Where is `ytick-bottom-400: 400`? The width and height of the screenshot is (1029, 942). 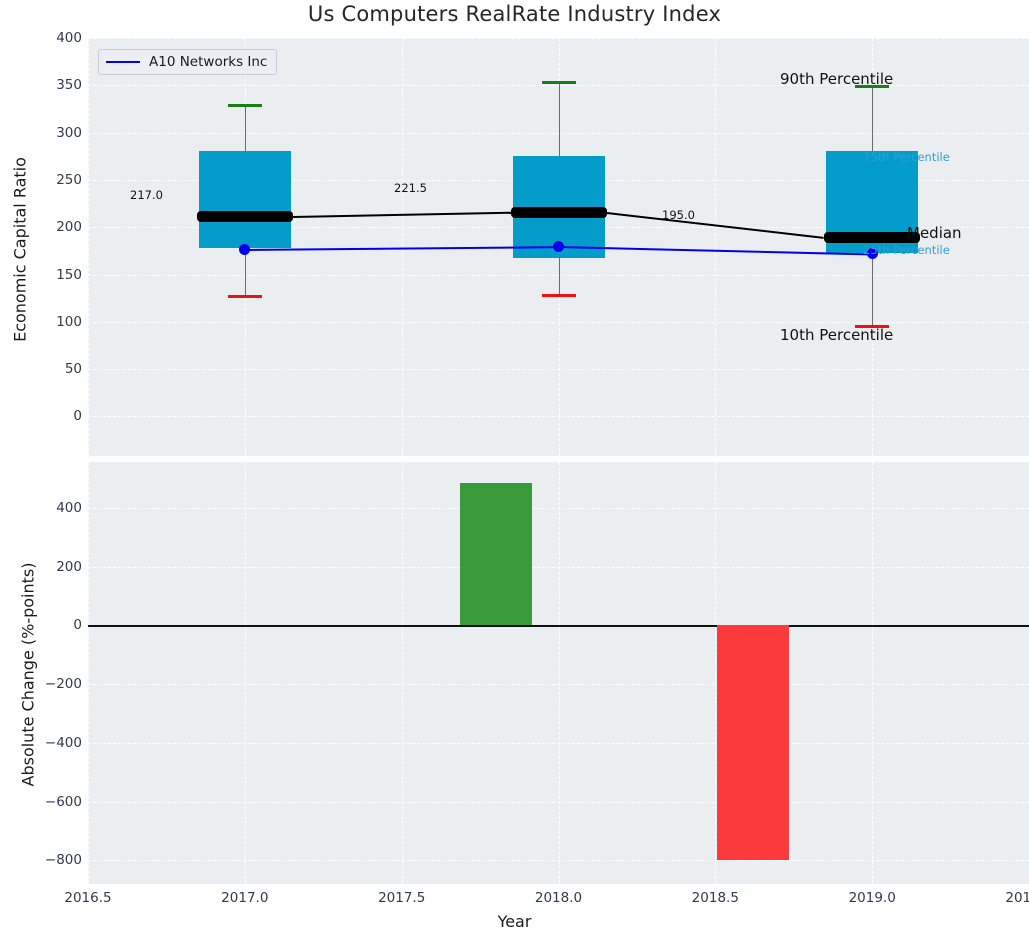
ytick-bottom-400: 400 is located at coordinates (69, 508).